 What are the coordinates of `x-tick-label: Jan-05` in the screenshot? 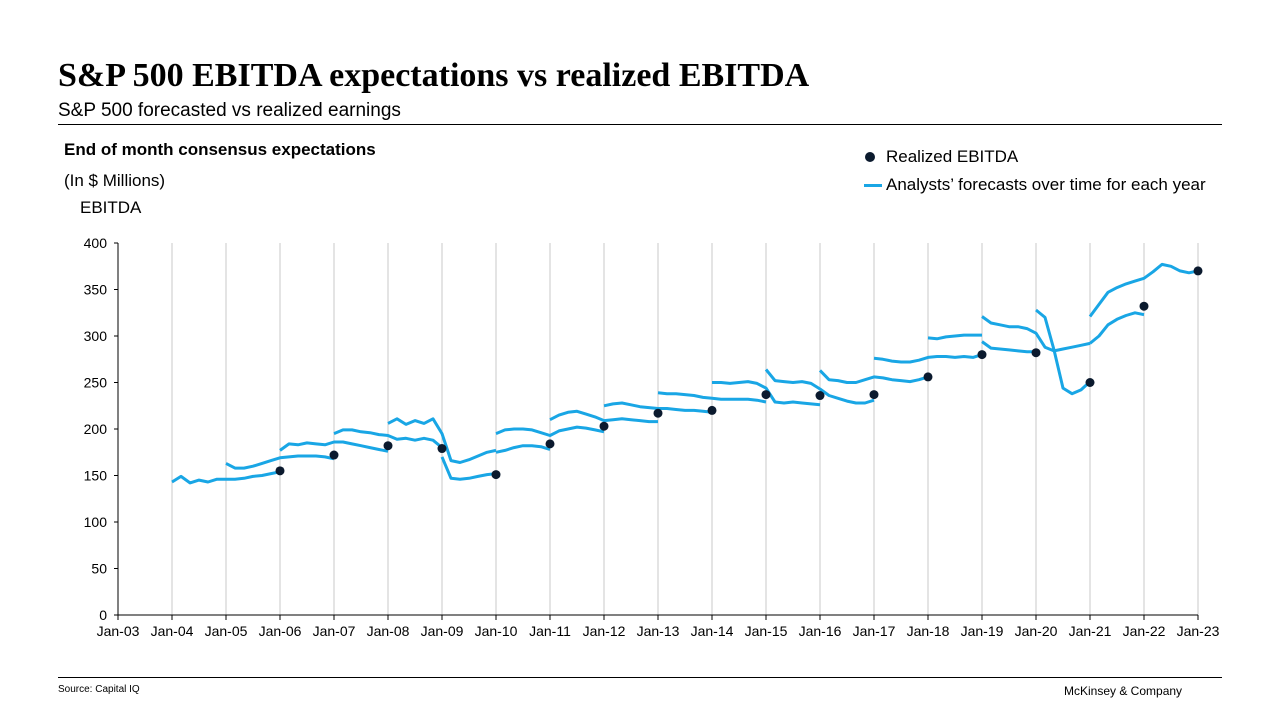 It's located at (226, 631).